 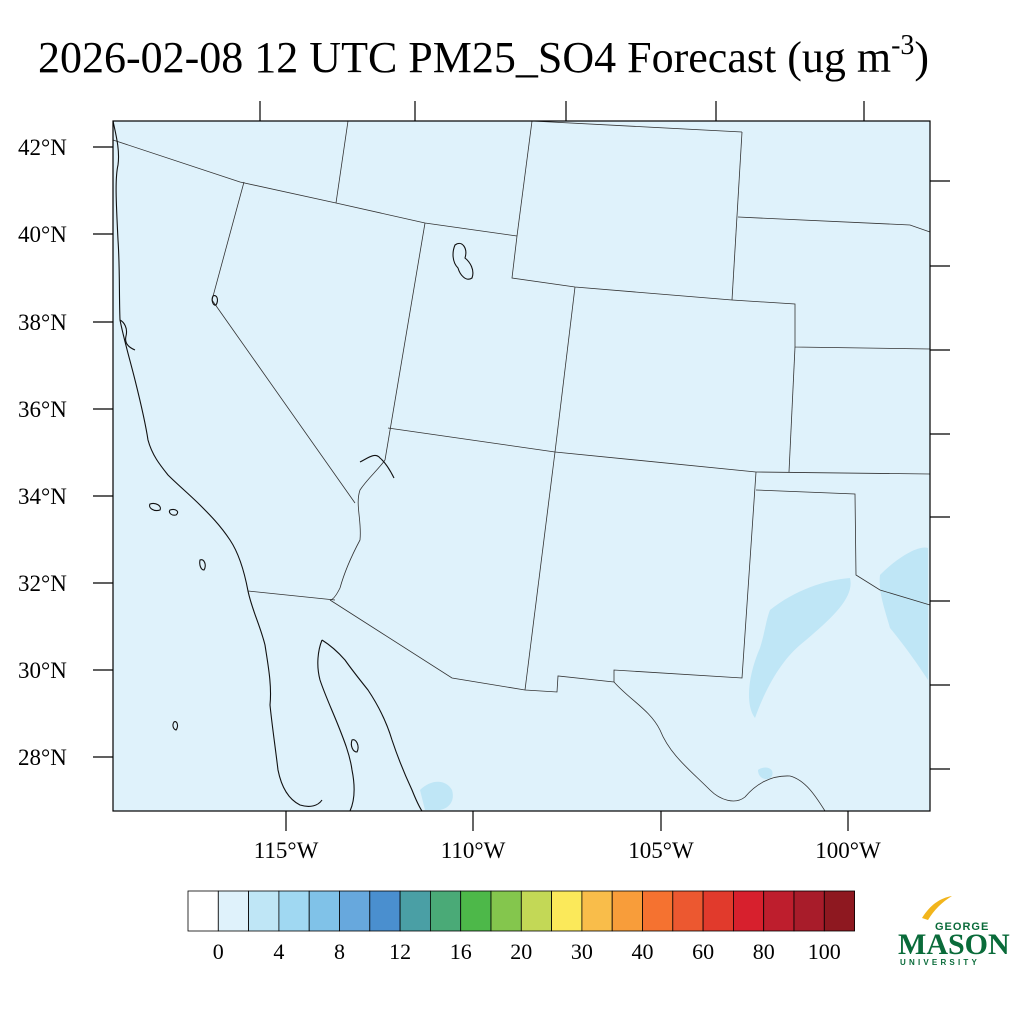 I want to click on lat-label-32n: 32°N, so click(x=42, y=583).